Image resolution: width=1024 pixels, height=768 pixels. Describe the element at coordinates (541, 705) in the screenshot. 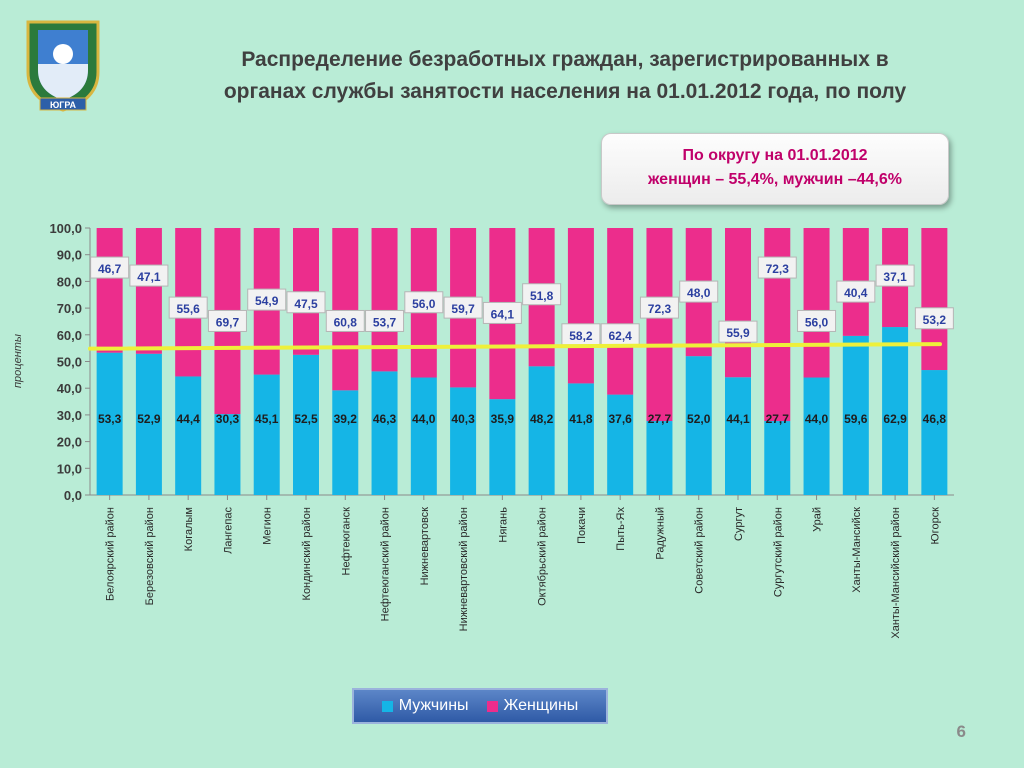

I see `legend-label-women: Женщины` at that location.